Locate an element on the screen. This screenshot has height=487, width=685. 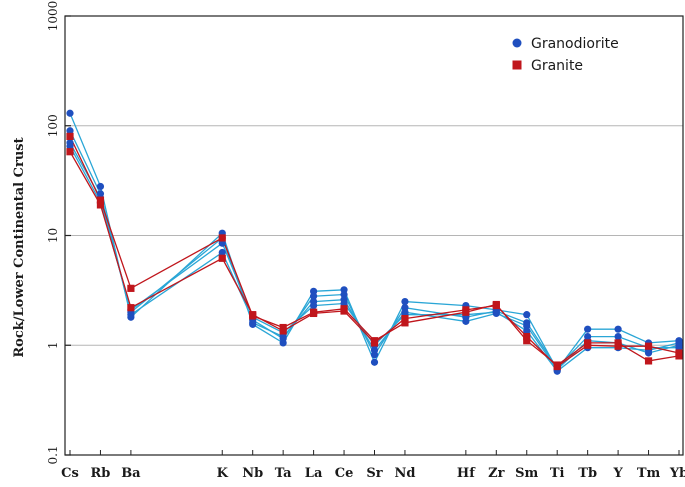
x-tick-label: Sr is located at coordinates (374, 473).